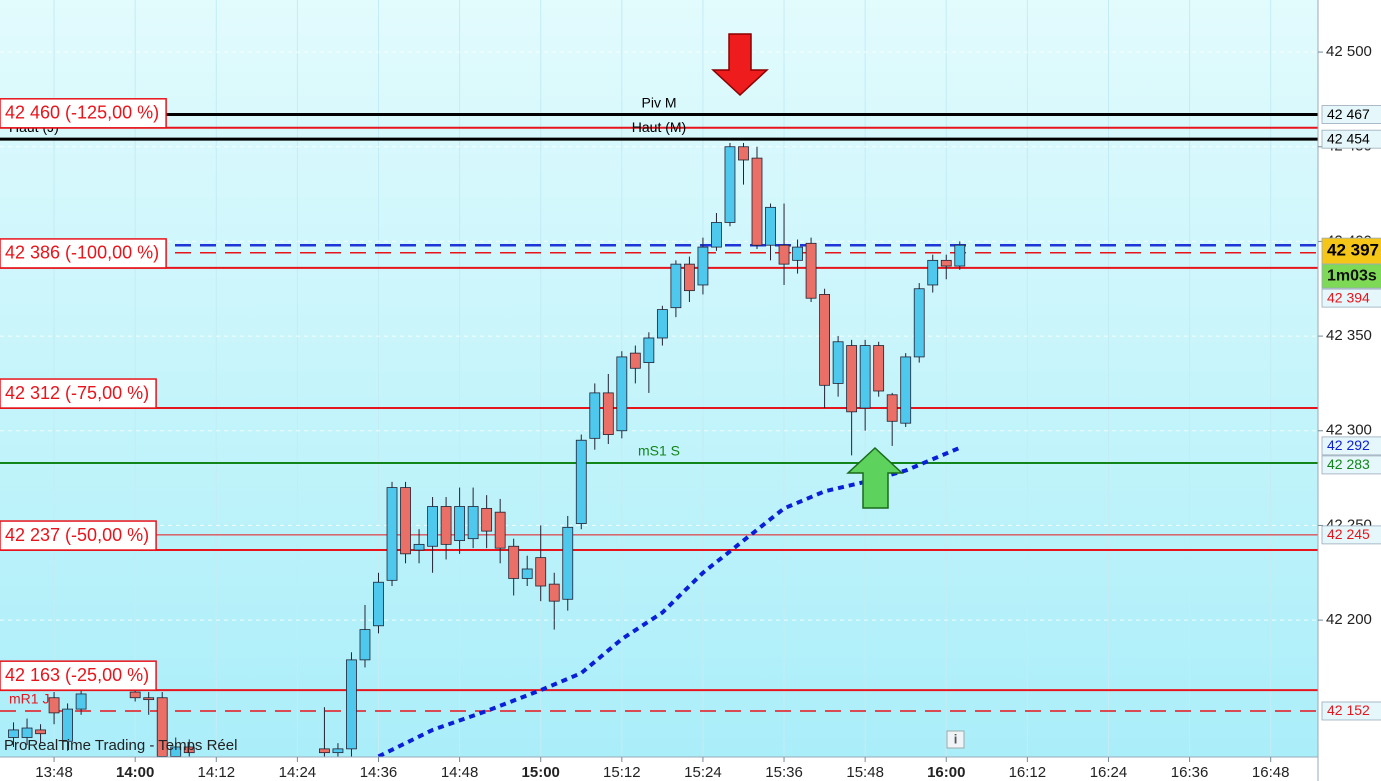 The width and height of the screenshot is (1381, 781). What do you see at coordinates (1028, 772) in the screenshot?
I see `x-tick-label: 16:12` at bounding box center [1028, 772].